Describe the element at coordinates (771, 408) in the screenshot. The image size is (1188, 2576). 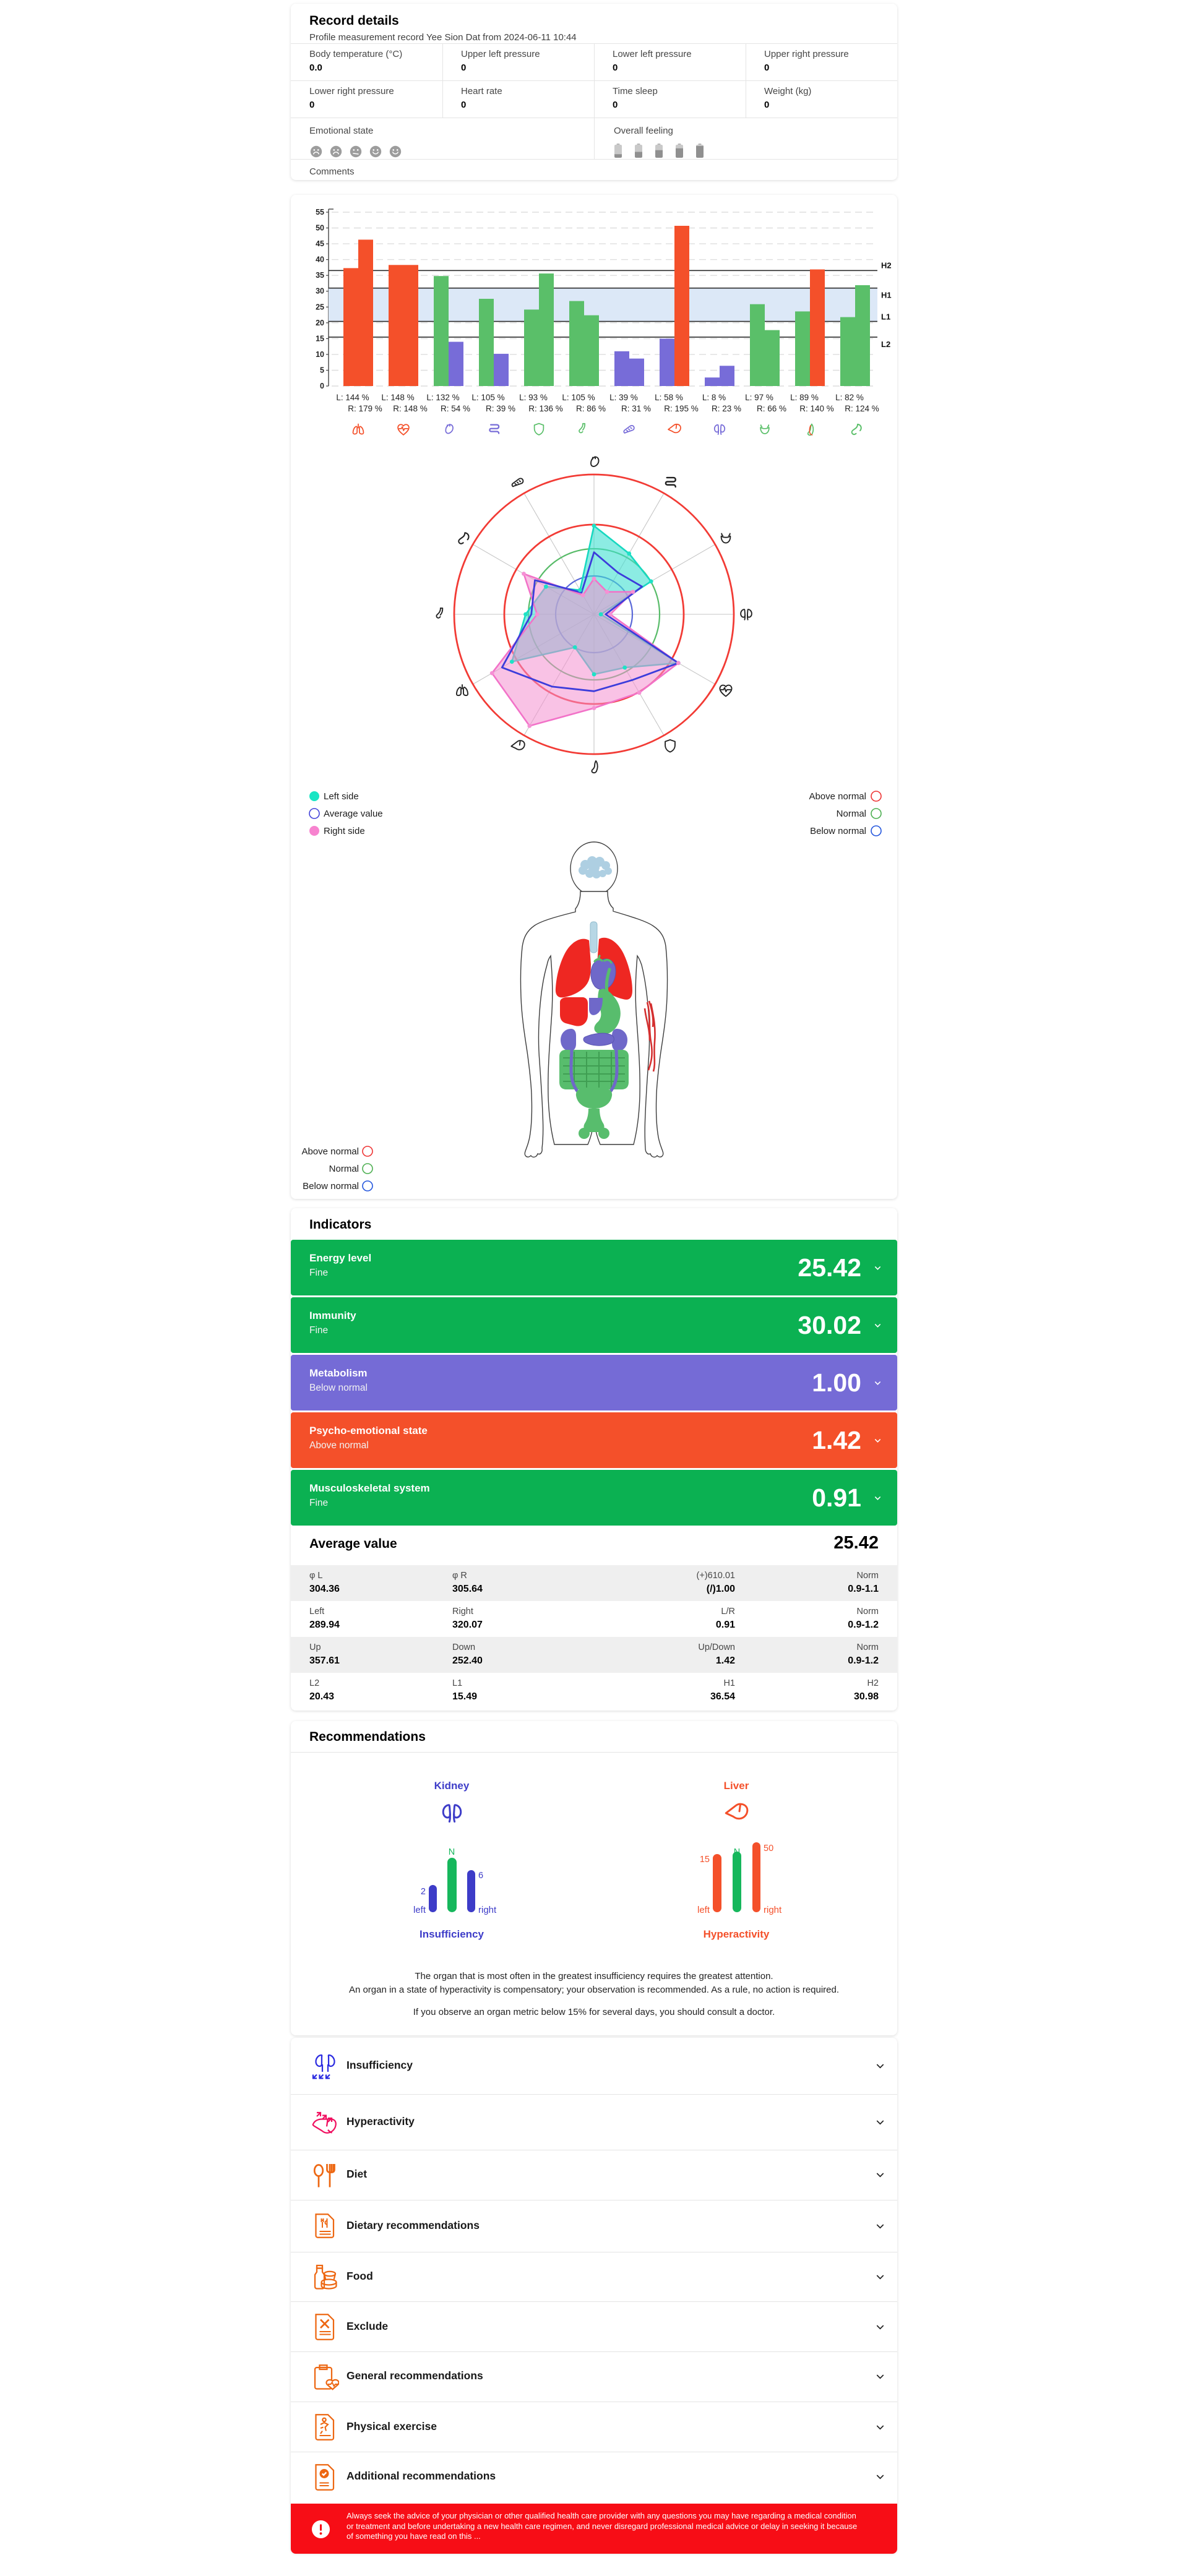
I see `svg-text: R: 66 %` at that location.